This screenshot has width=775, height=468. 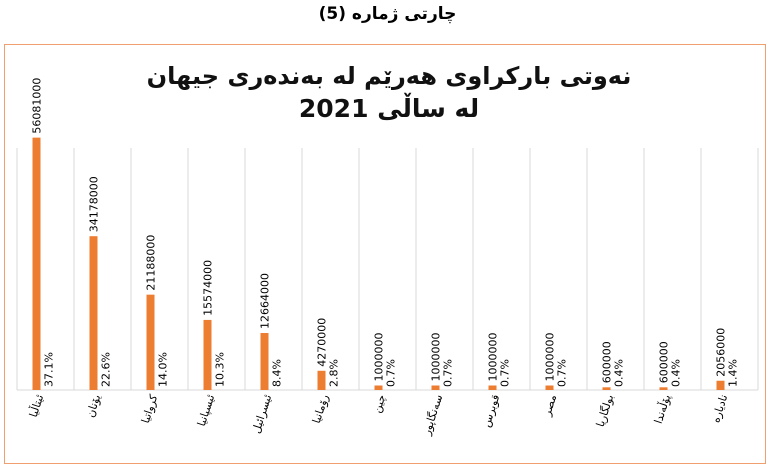 What do you see at coordinates (550, 357) in the screenshot?
I see `value-label-9: 1000000` at bounding box center [550, 357].